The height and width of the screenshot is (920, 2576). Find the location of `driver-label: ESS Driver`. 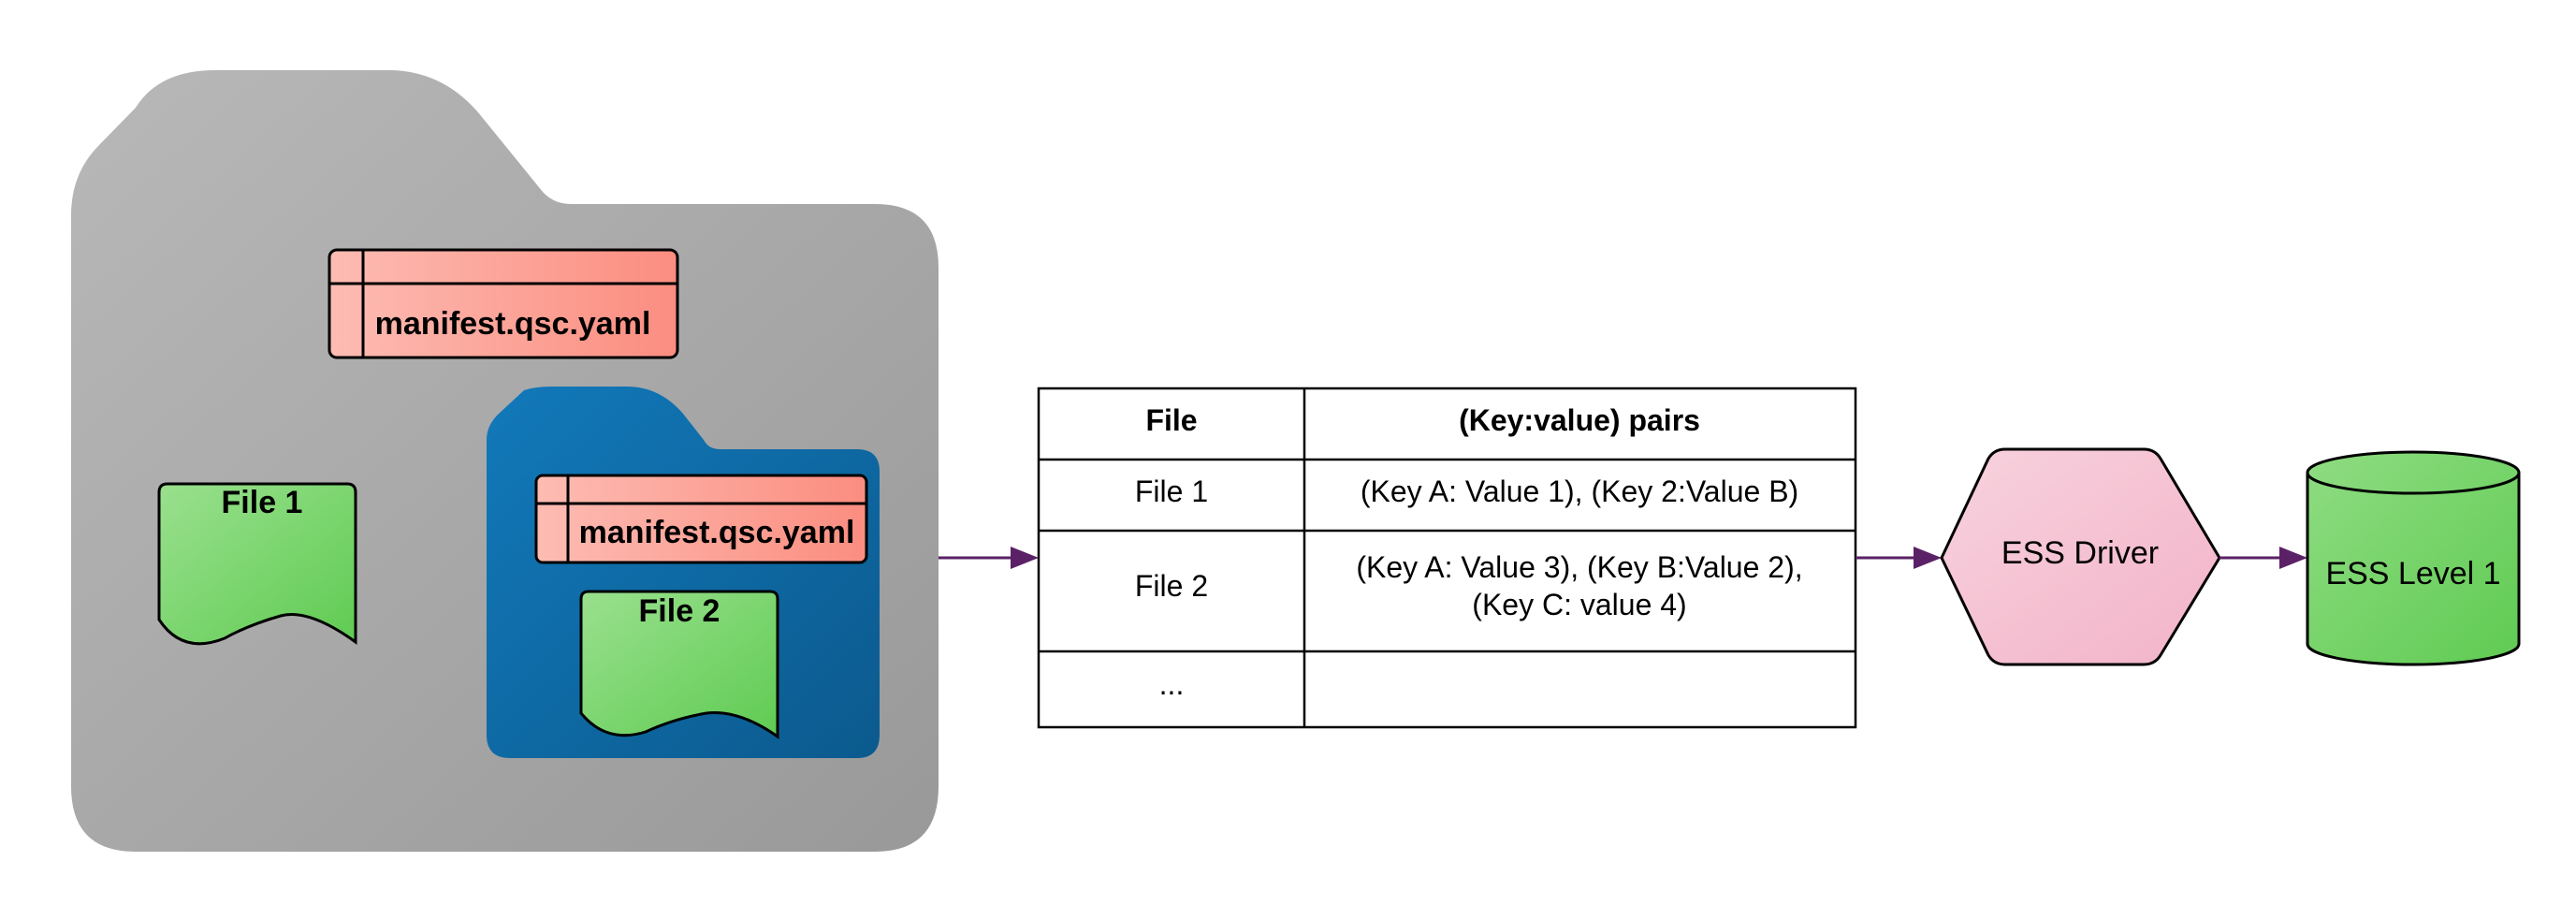

driver-label: ESS Driver is located at coordinates (2080, 553).